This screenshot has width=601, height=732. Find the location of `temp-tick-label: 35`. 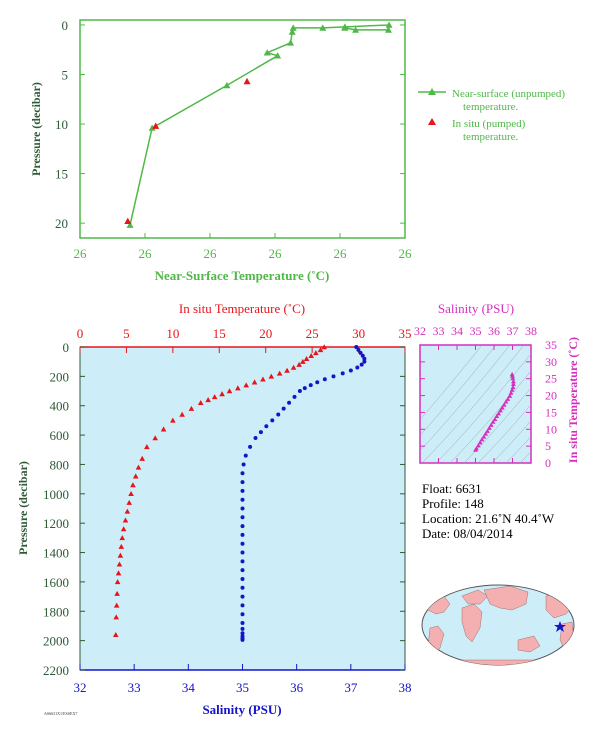

temp-tick-label: 35 is located at coordinates (405, 333).